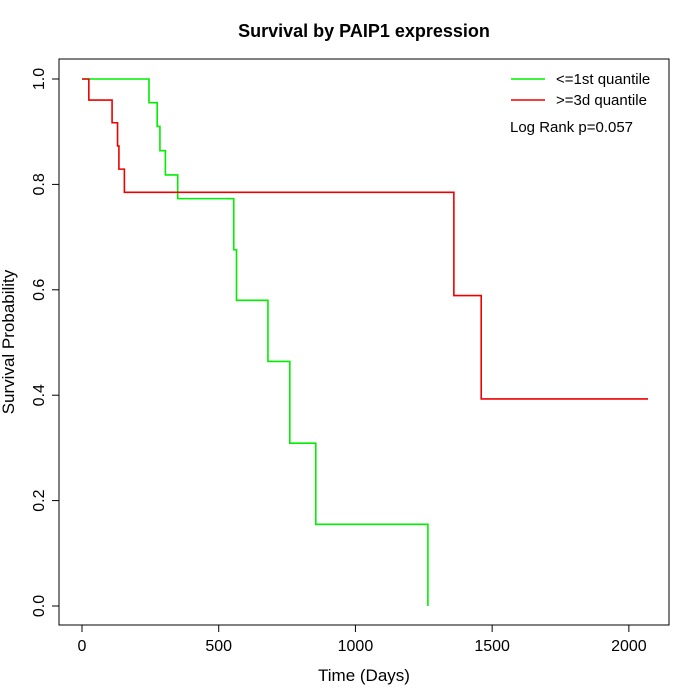 Image resolution: width=700 pixels, height=700 pixels. What do you see at coordinates (82, 646) in the screenshot?
I see `x-tick-label: 0` at bounding box center [82, 646].